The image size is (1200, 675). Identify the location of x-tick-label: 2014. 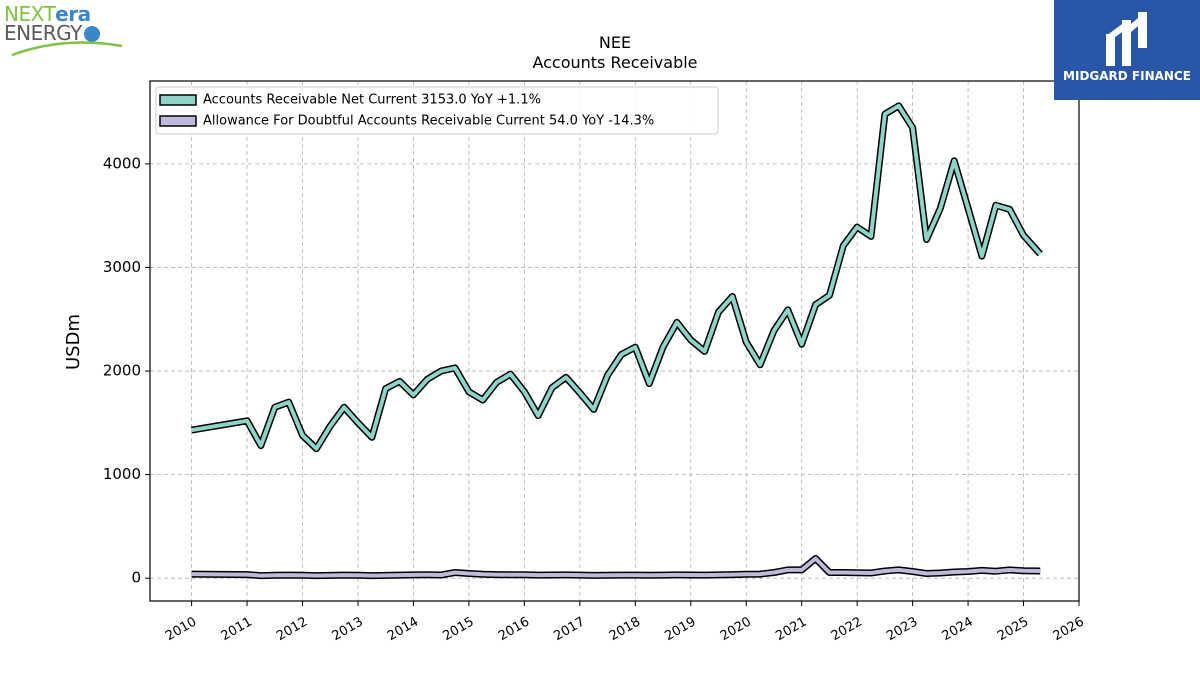
(403, 630).